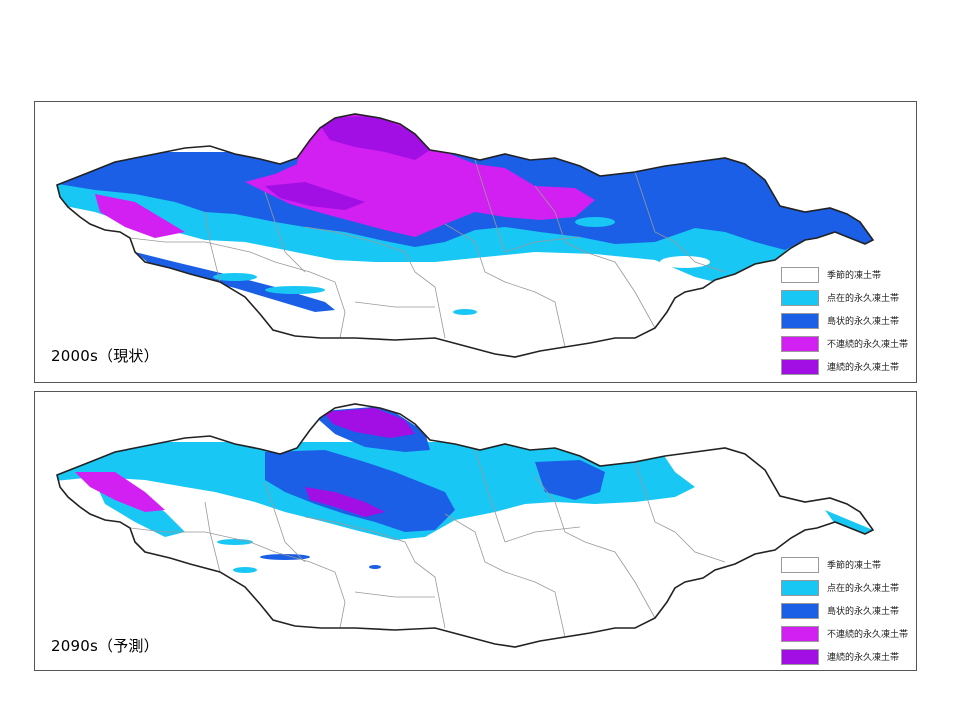 Image resolution: width=960 pixels, height=720 pixels. I want to click on era-label-2090s: 2090s（予測）, so click(105, 646).